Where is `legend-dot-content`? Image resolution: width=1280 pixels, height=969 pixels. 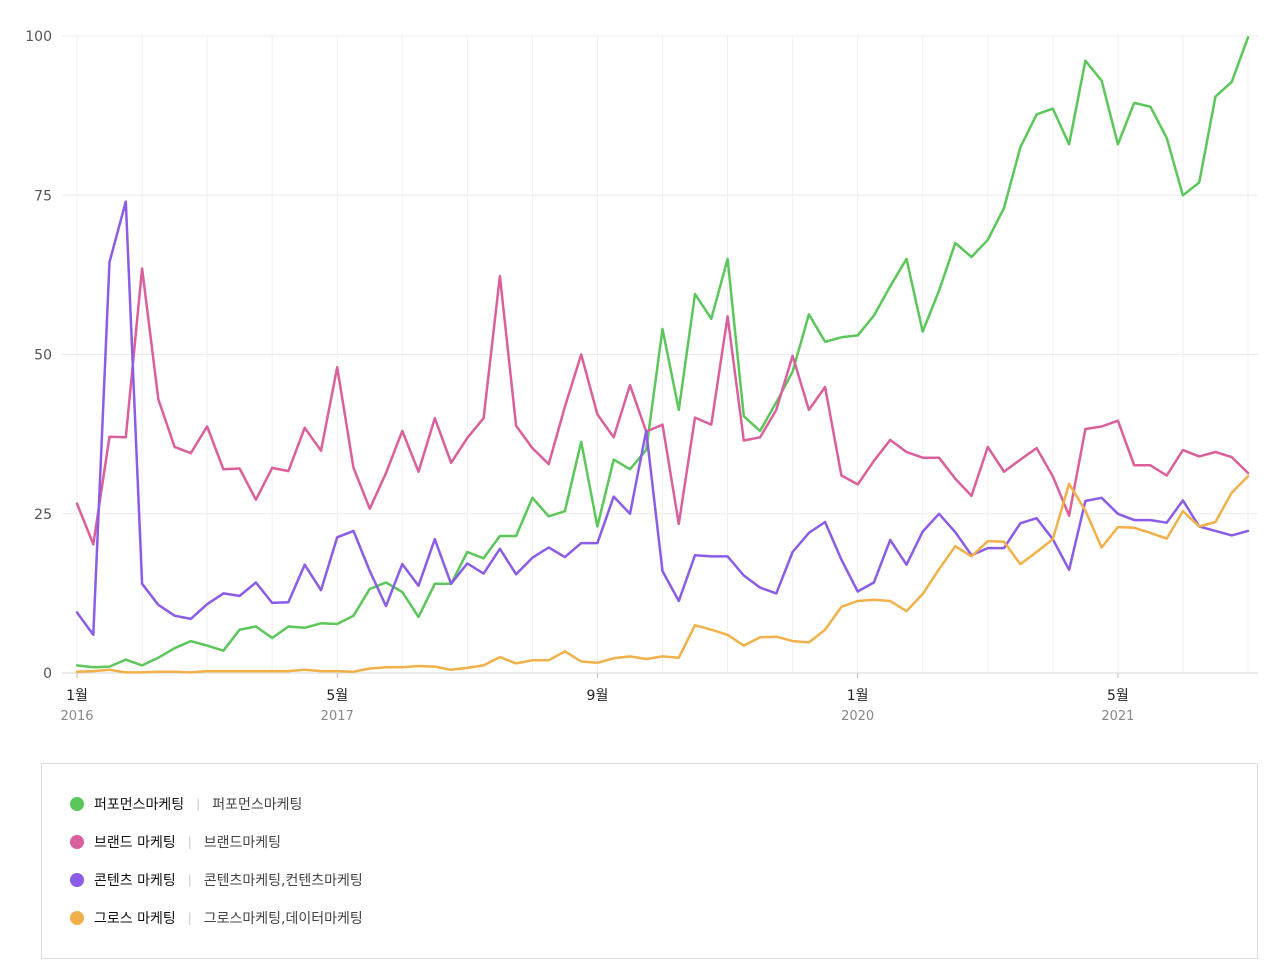
legend-dot-content is located at coordinates (77, 880).